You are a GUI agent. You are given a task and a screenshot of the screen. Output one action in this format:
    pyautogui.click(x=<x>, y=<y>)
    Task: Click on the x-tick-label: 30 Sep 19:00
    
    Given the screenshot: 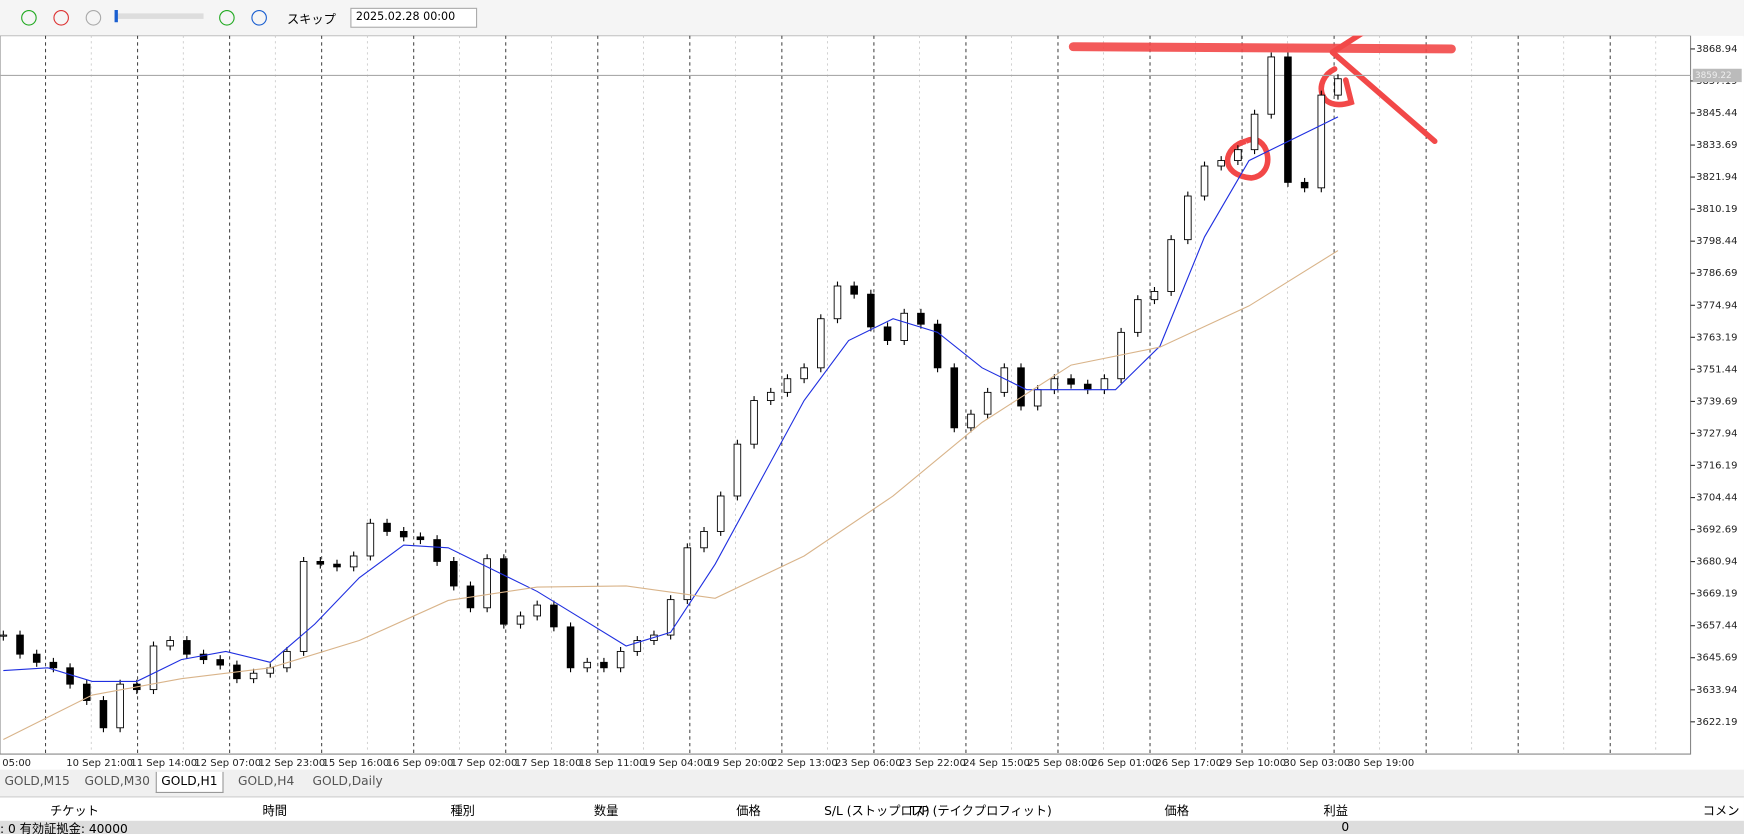 What is the action you would take?
    pyautogui.click(x=1381, y=763)
    